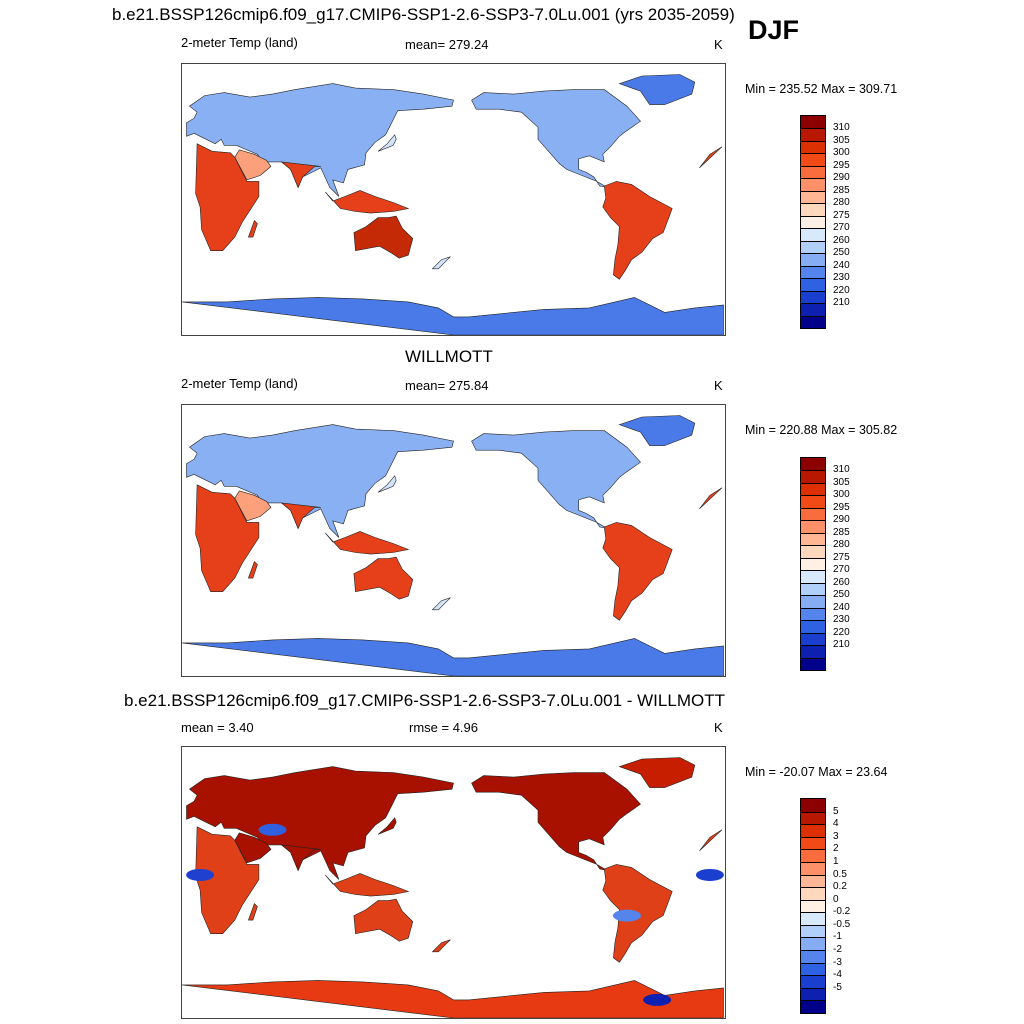 This screenshot has width=1024, height=1024. What do you see at coordinates (774, 30) in the screenshot?
I see `season-label: DJF` at bounding box center [774, 30].